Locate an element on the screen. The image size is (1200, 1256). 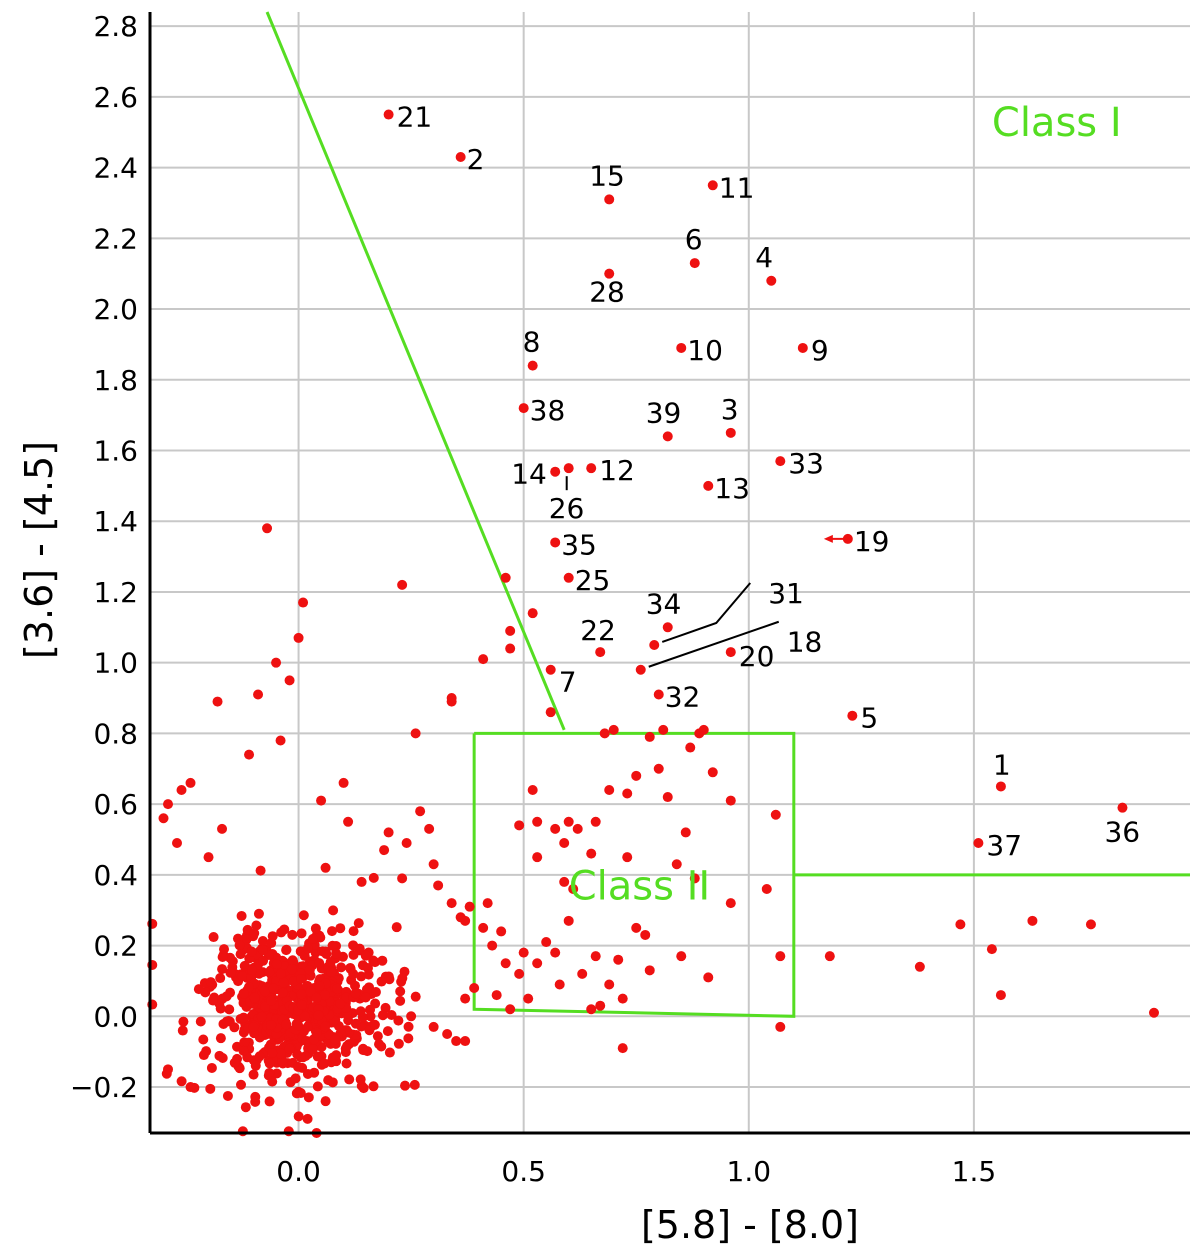
y-tick-label: 0.0 is located at coordinates (115, 1016).